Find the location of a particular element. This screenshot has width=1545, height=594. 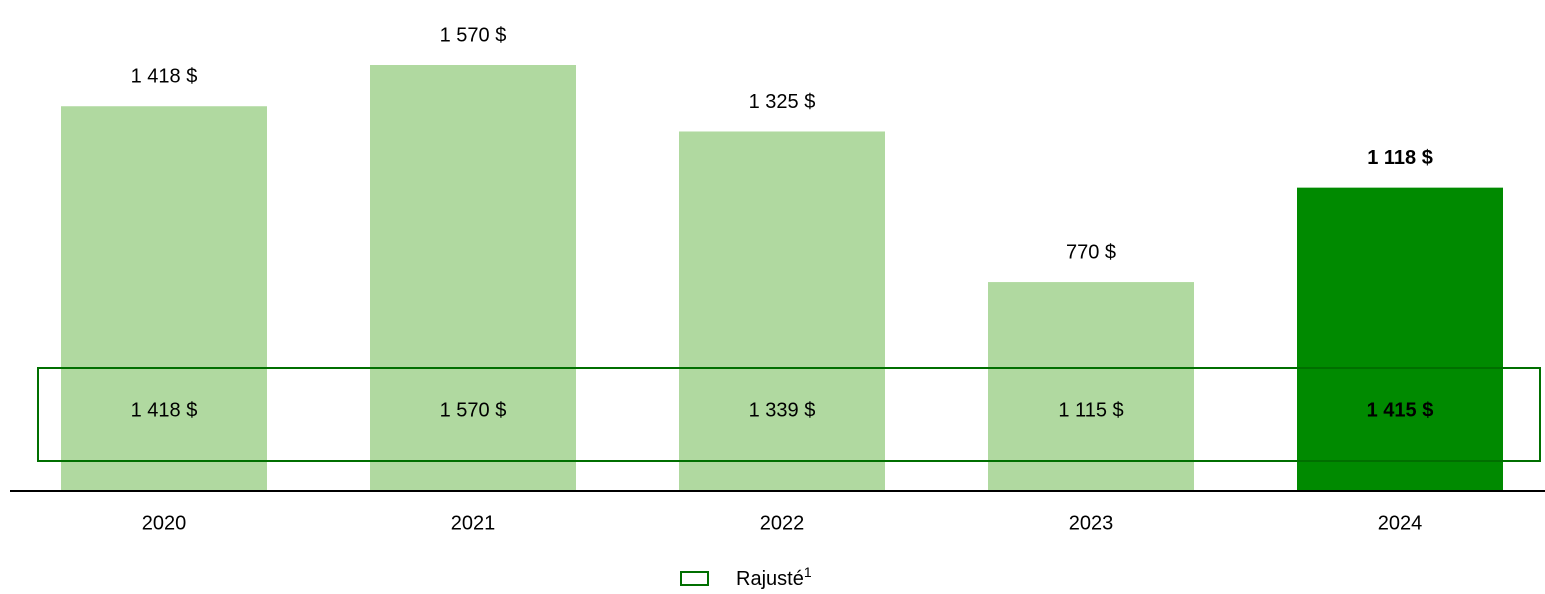

x-tick-label: 2020 is located at coordinates (164, 523).